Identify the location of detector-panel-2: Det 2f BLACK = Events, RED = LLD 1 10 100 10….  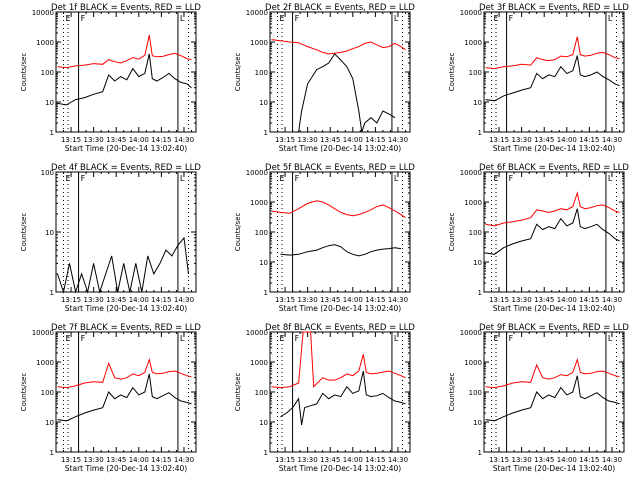
(324, 78).